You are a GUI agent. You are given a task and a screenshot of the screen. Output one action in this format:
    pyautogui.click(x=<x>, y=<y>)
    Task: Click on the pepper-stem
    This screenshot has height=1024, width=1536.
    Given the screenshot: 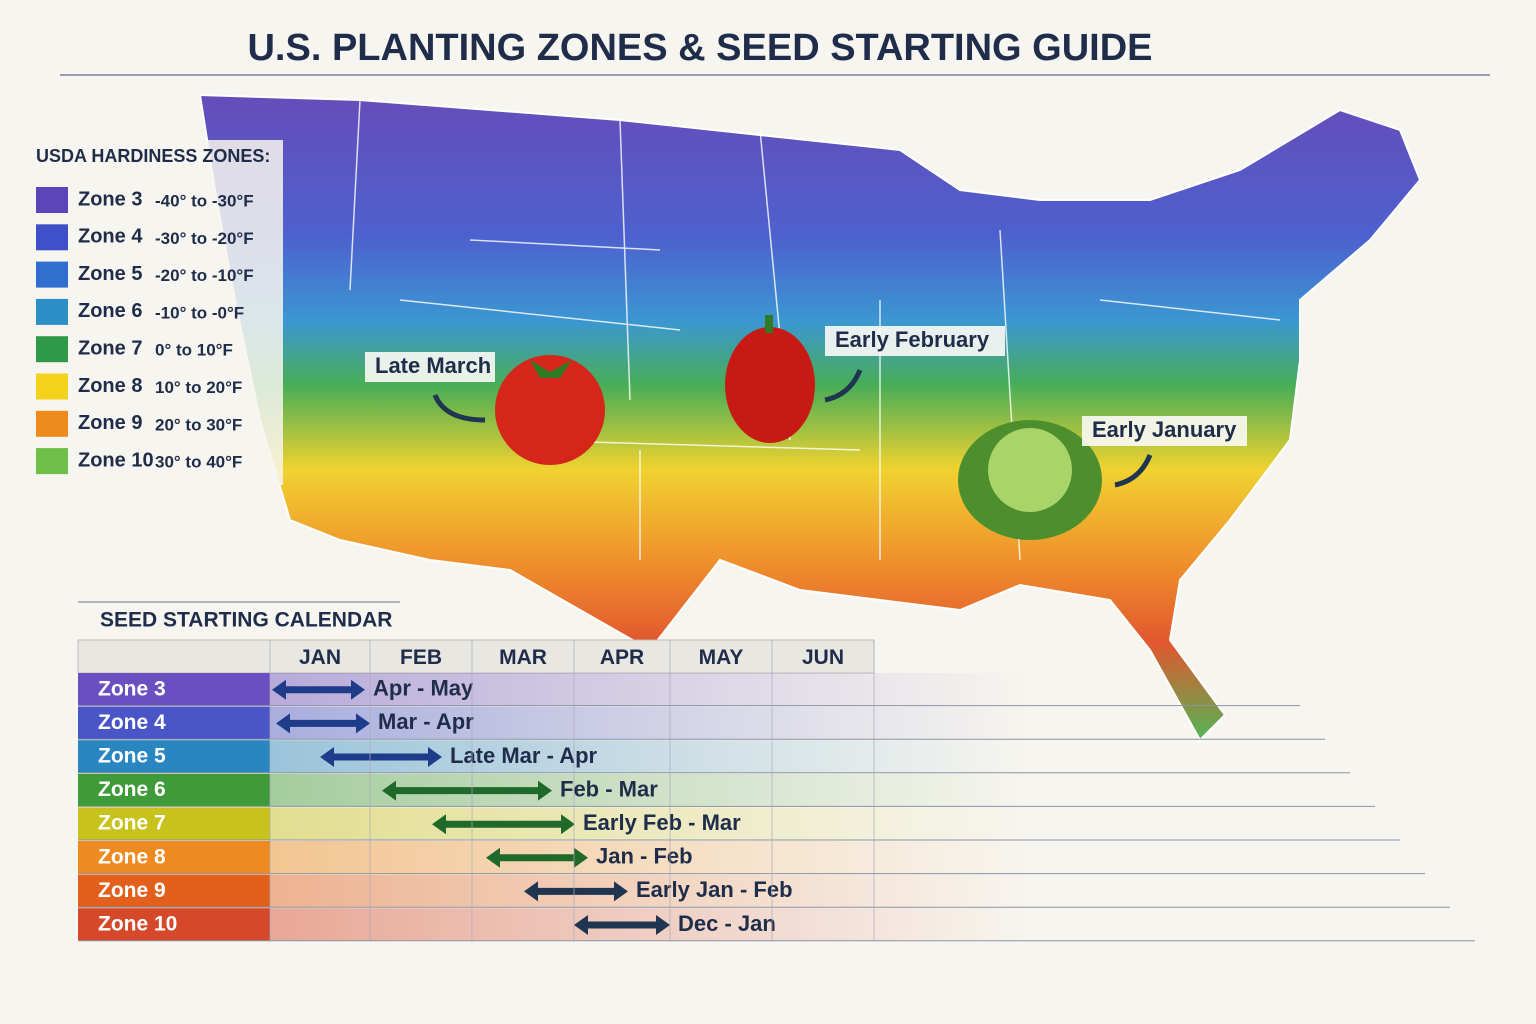 What is the action you would take?
    pyautogui.click(x=769, y=324)
    